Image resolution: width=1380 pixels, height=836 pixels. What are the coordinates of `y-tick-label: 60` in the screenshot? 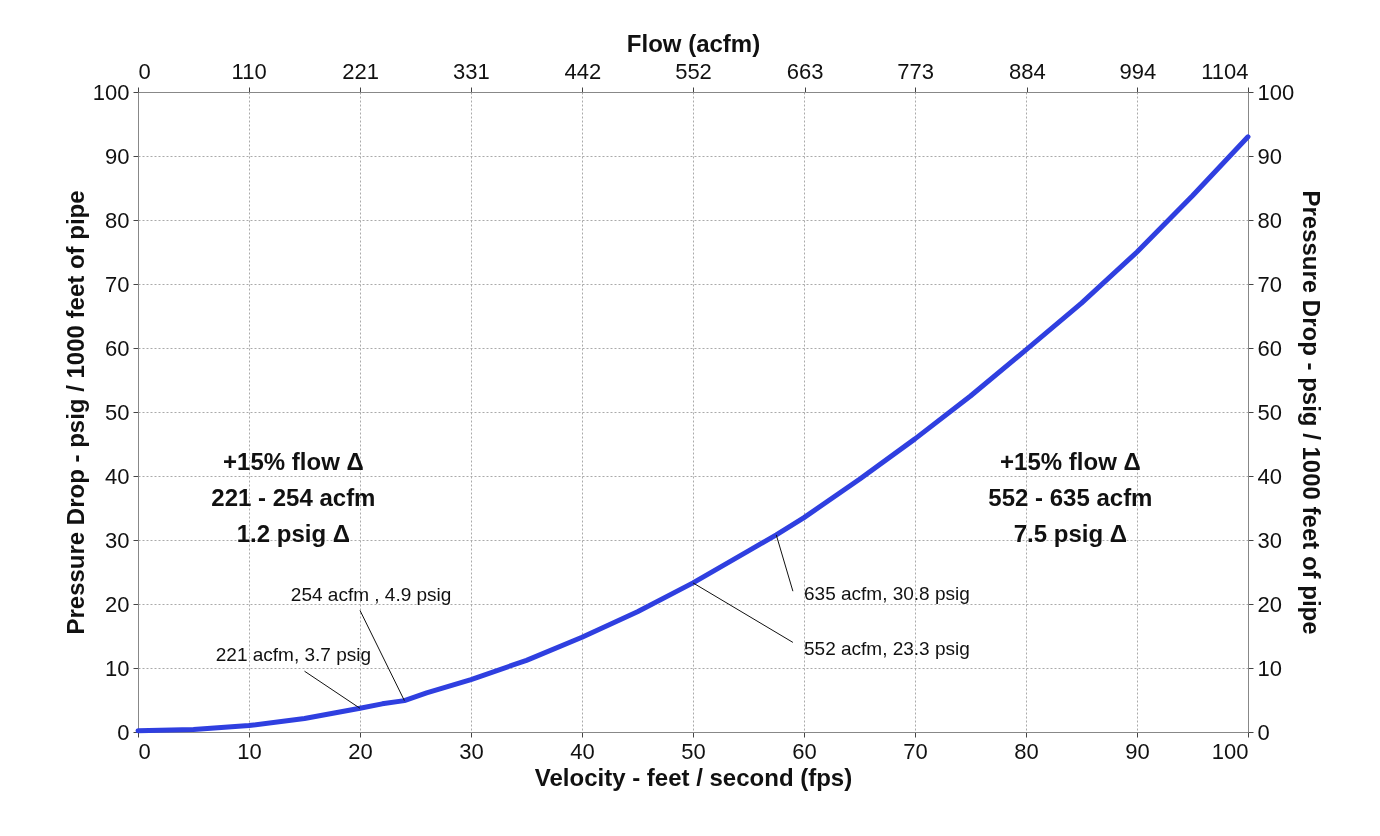 It's located at (117, 348).